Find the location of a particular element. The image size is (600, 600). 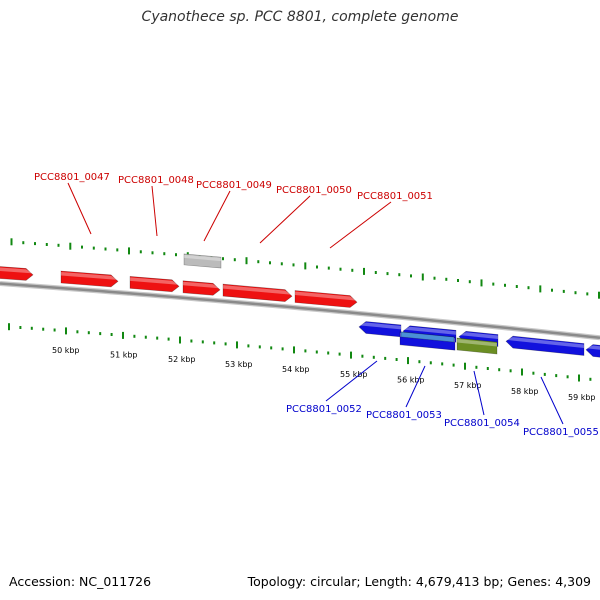

gene-label-pcc8801_0049: PCC8801_0049 is located at coordinates (234, 185).